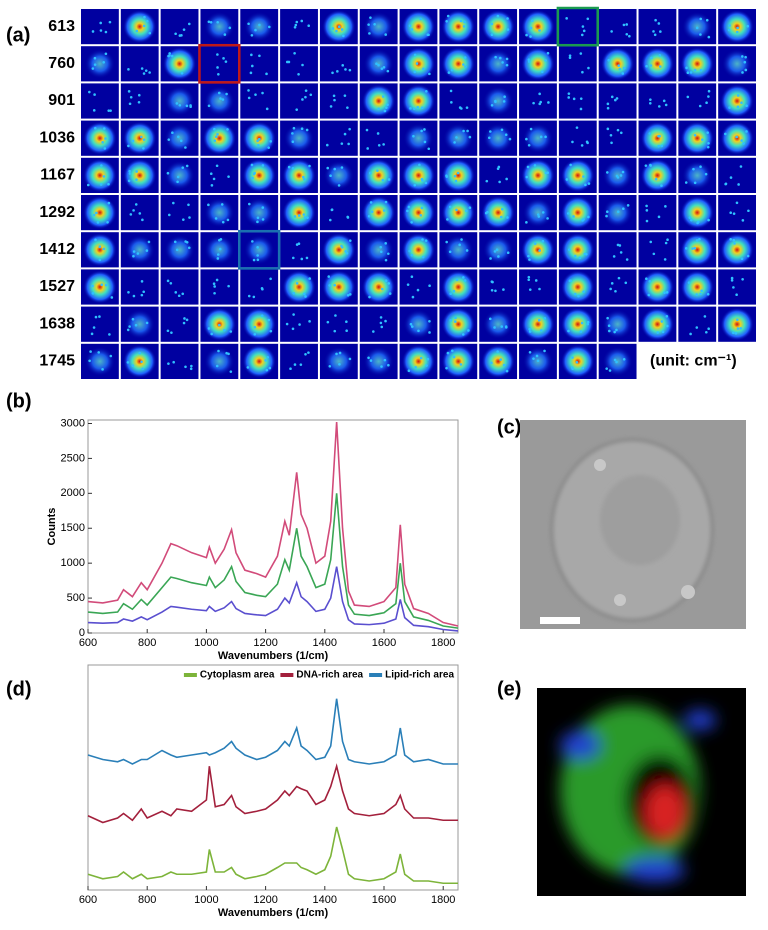 The image size is (768, 930). I want to click on highlight-box, so click(577, 26).